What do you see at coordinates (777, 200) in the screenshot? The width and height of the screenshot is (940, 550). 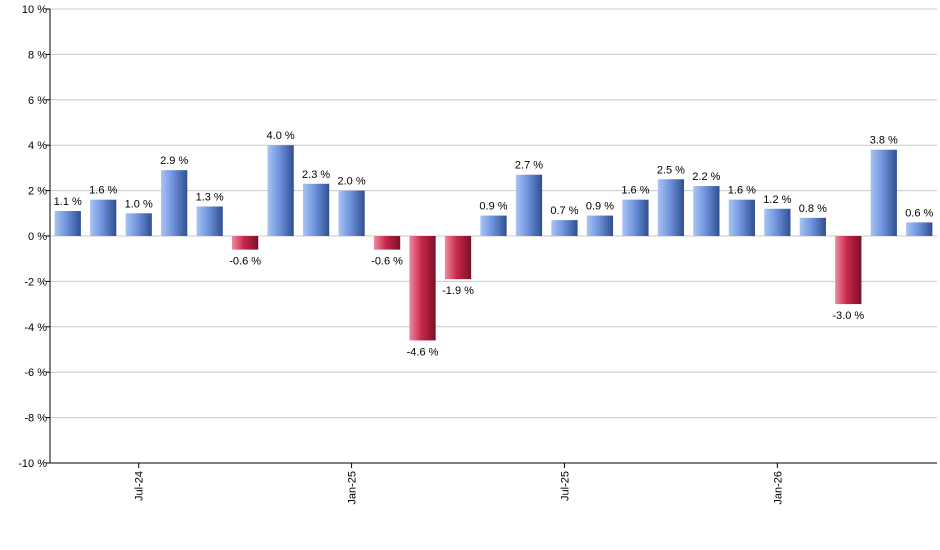 I see `data-label: 1.2 %` at bounding box center [777, 200].